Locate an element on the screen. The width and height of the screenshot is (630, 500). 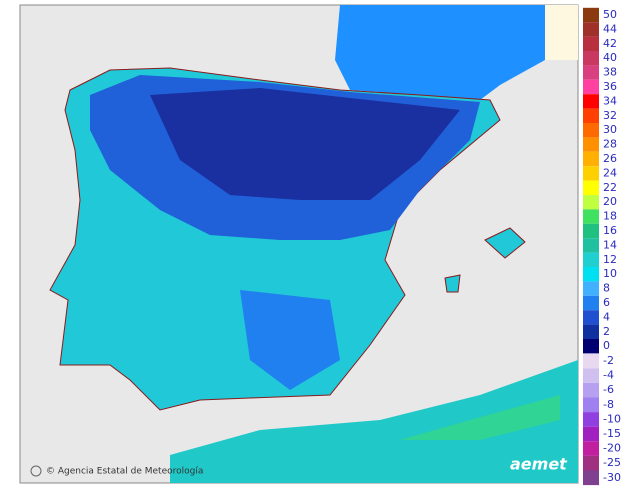
legend-label: 8 is located at coordinates (606, 288).